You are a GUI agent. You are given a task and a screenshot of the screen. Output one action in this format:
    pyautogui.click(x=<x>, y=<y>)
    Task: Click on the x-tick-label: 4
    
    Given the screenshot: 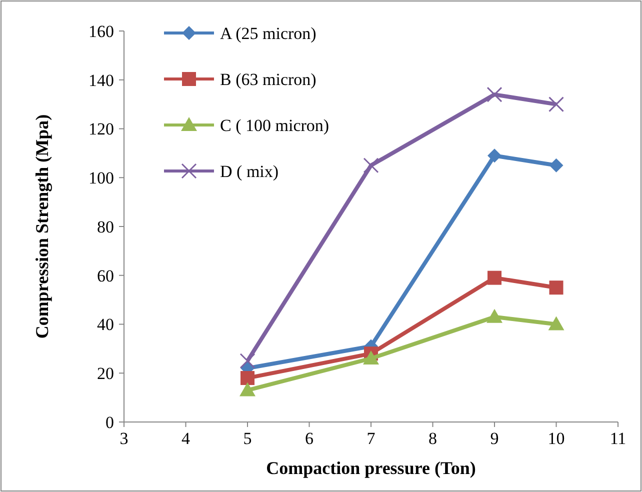 What is the action you would take?
    pyautogui.click(x=186, y=438)
    